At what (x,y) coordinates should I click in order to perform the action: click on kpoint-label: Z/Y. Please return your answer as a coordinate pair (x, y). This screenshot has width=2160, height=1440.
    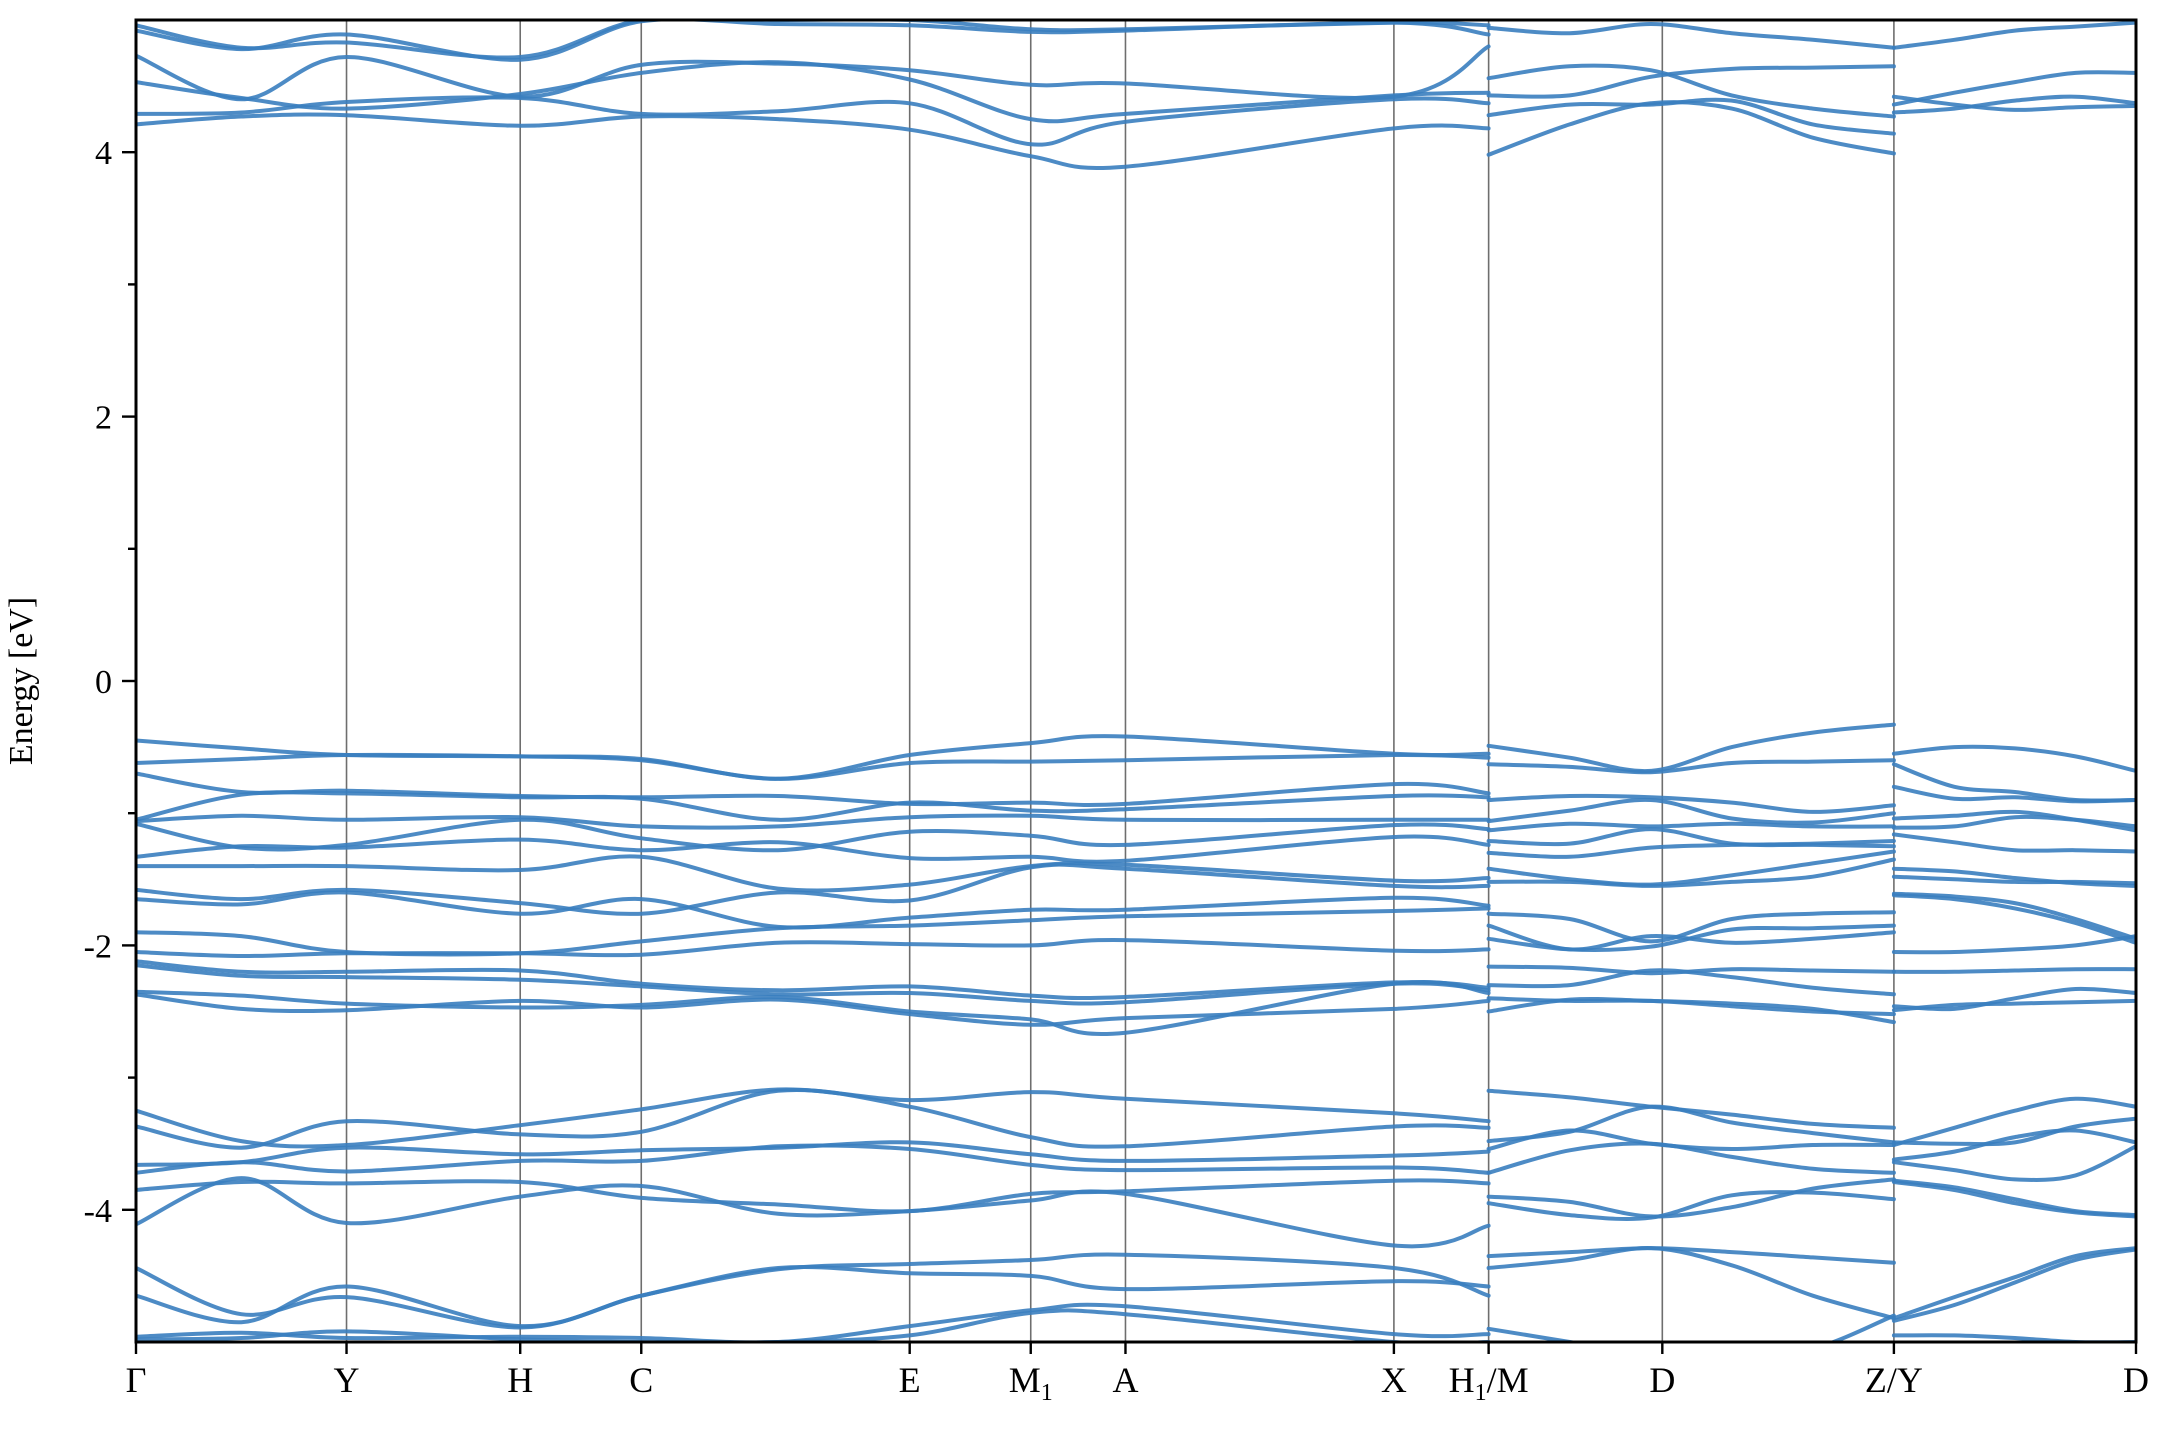
    Looking at the image, I should click on (1894, 1380).